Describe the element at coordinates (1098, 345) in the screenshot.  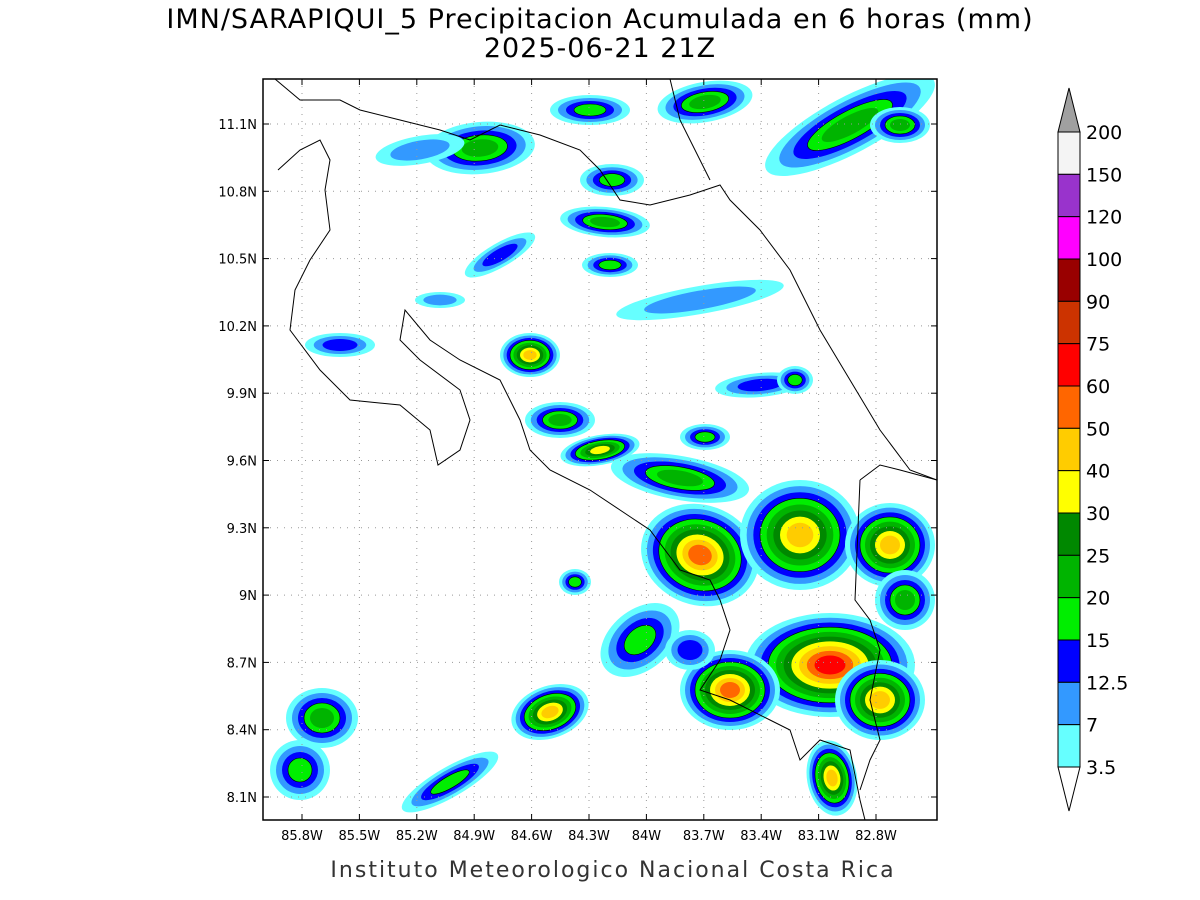
I see `colorbar-label: 75` at that location.